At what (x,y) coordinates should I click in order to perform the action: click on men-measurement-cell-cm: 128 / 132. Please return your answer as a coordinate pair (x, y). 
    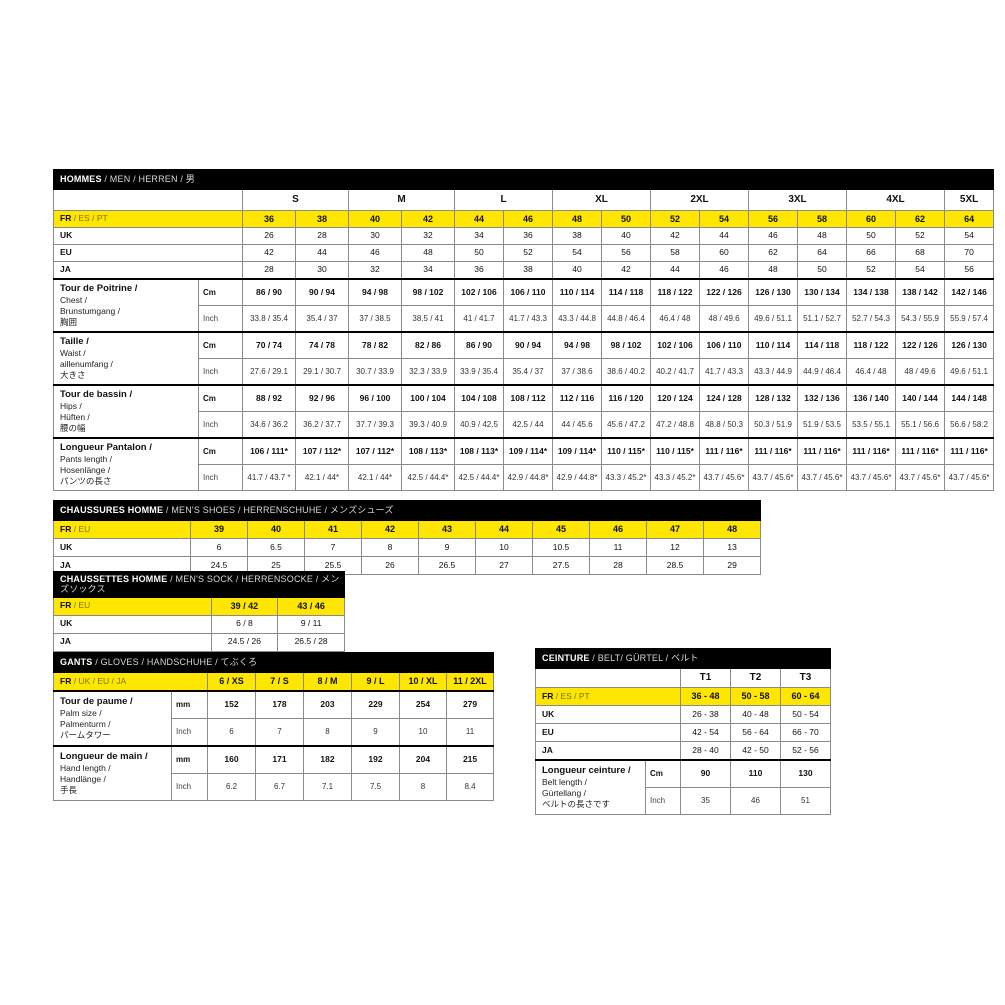
    Looking at the image, I should click on (773, 398).